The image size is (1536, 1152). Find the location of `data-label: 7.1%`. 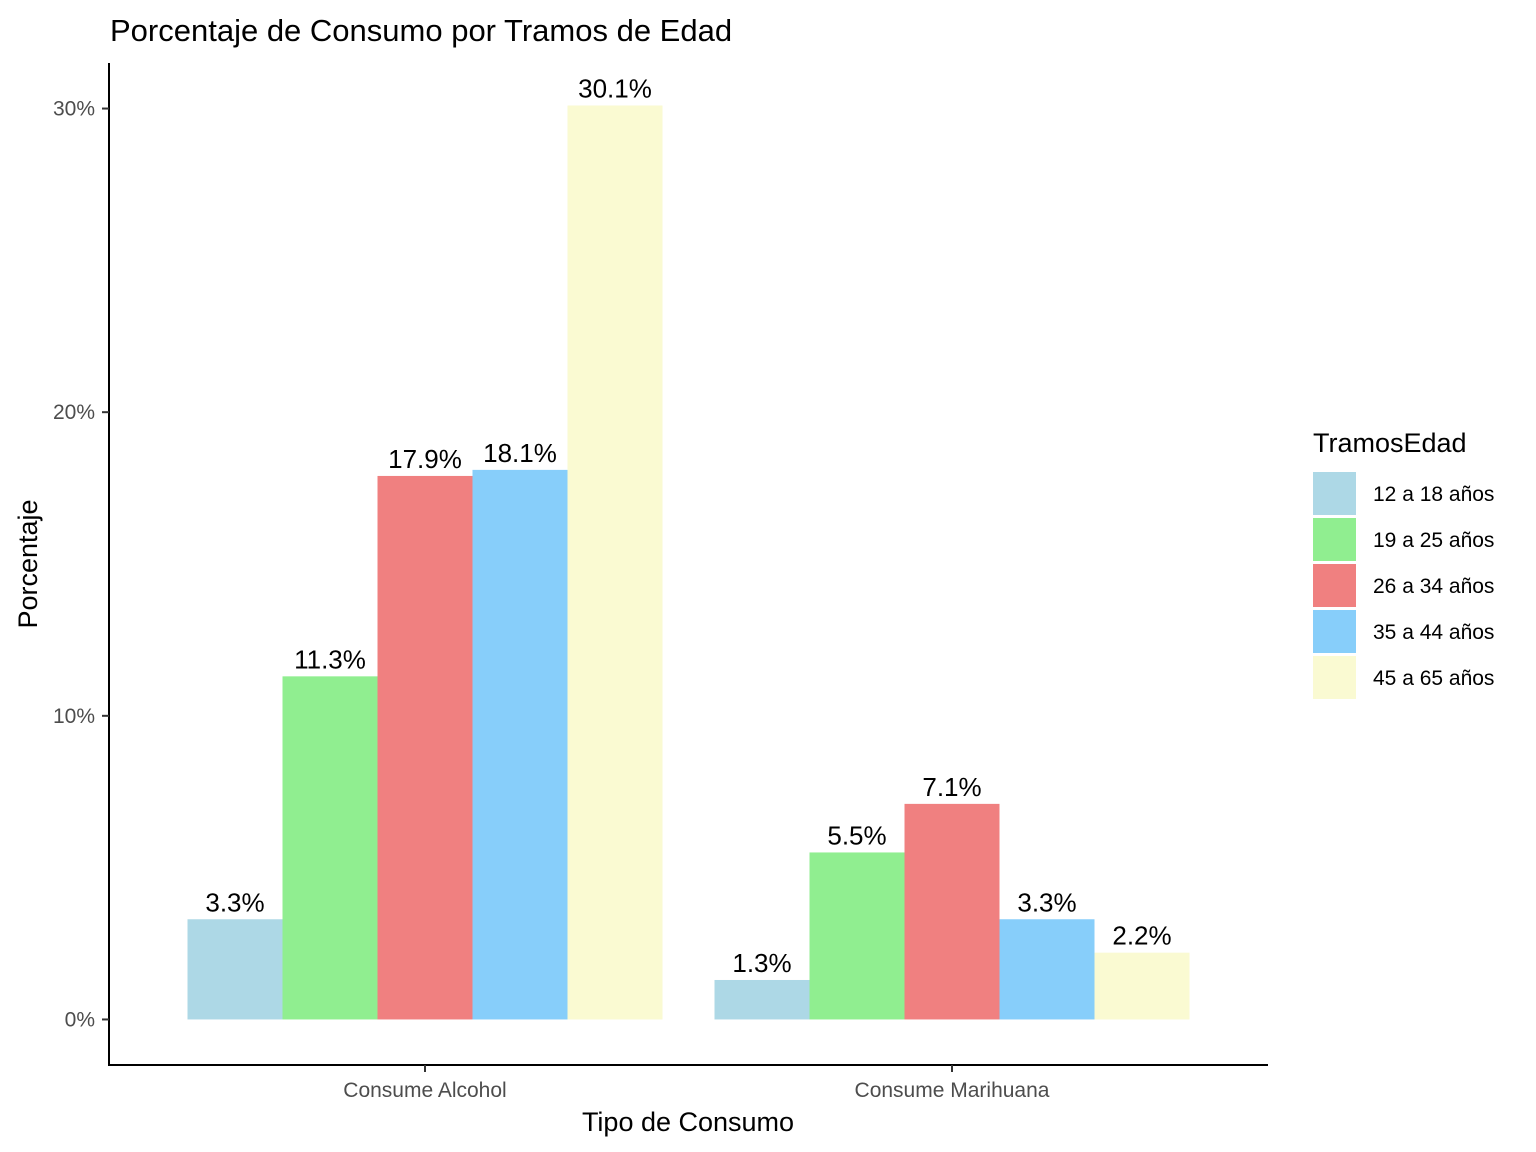

data-label: 7.1% is located at coordinates (951, 787).